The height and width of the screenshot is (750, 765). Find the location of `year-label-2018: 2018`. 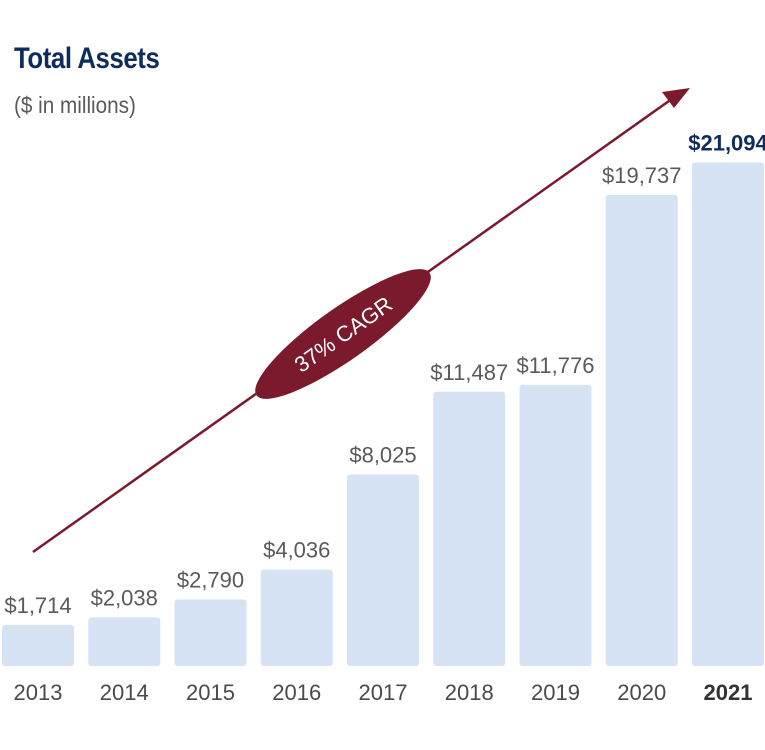

year-label-2018: 2018 is located at coordinates (469, 692).